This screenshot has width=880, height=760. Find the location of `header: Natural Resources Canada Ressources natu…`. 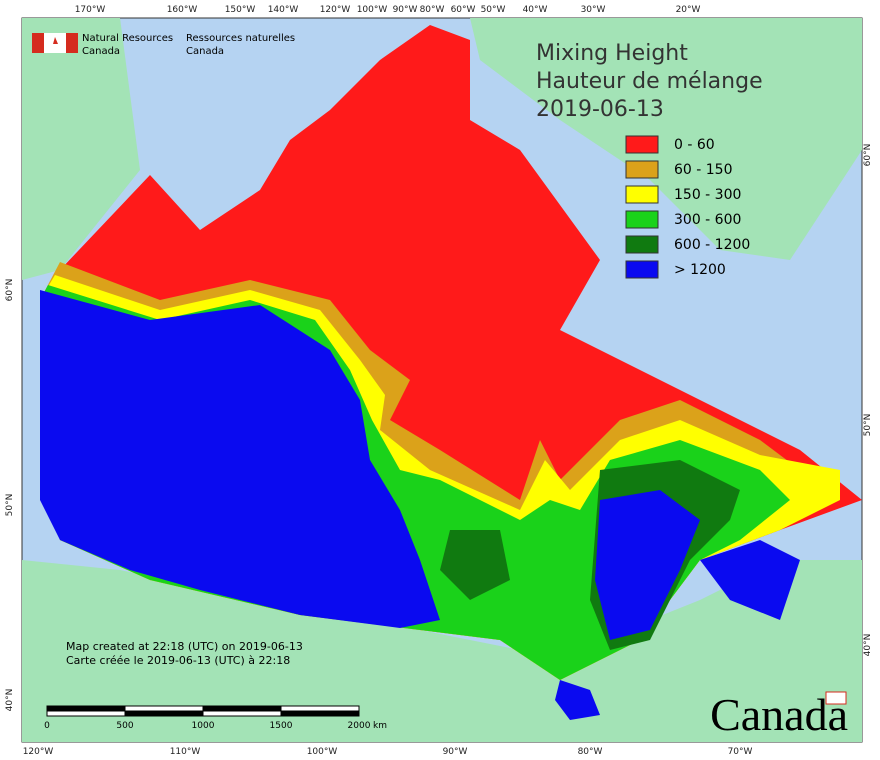

header: Natural Resources Canada Ressources natu… is located at coordinates (163, 45).